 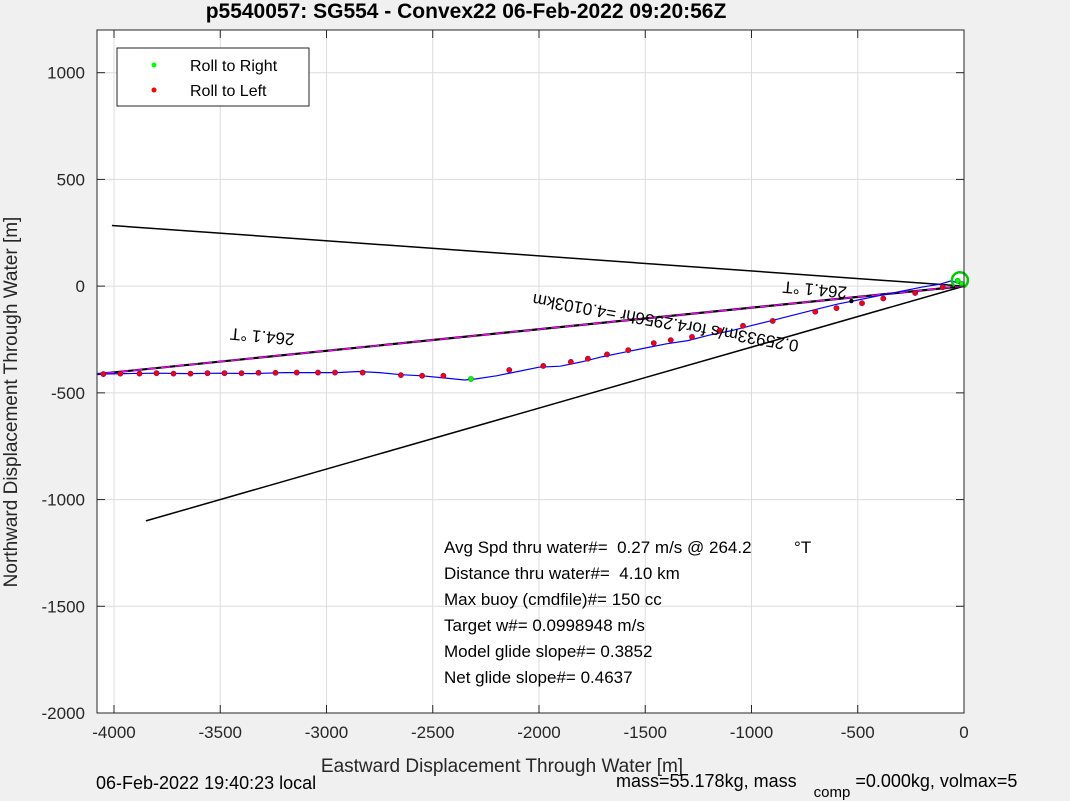 I want to click on x-tick-label: -4000, so click(x=113, y=732).